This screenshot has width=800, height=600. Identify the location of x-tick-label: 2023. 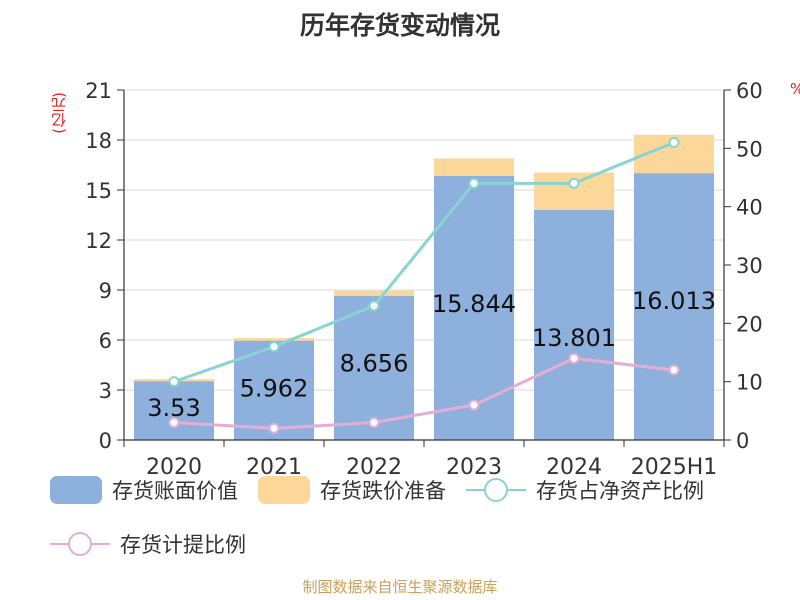
(474, 467).